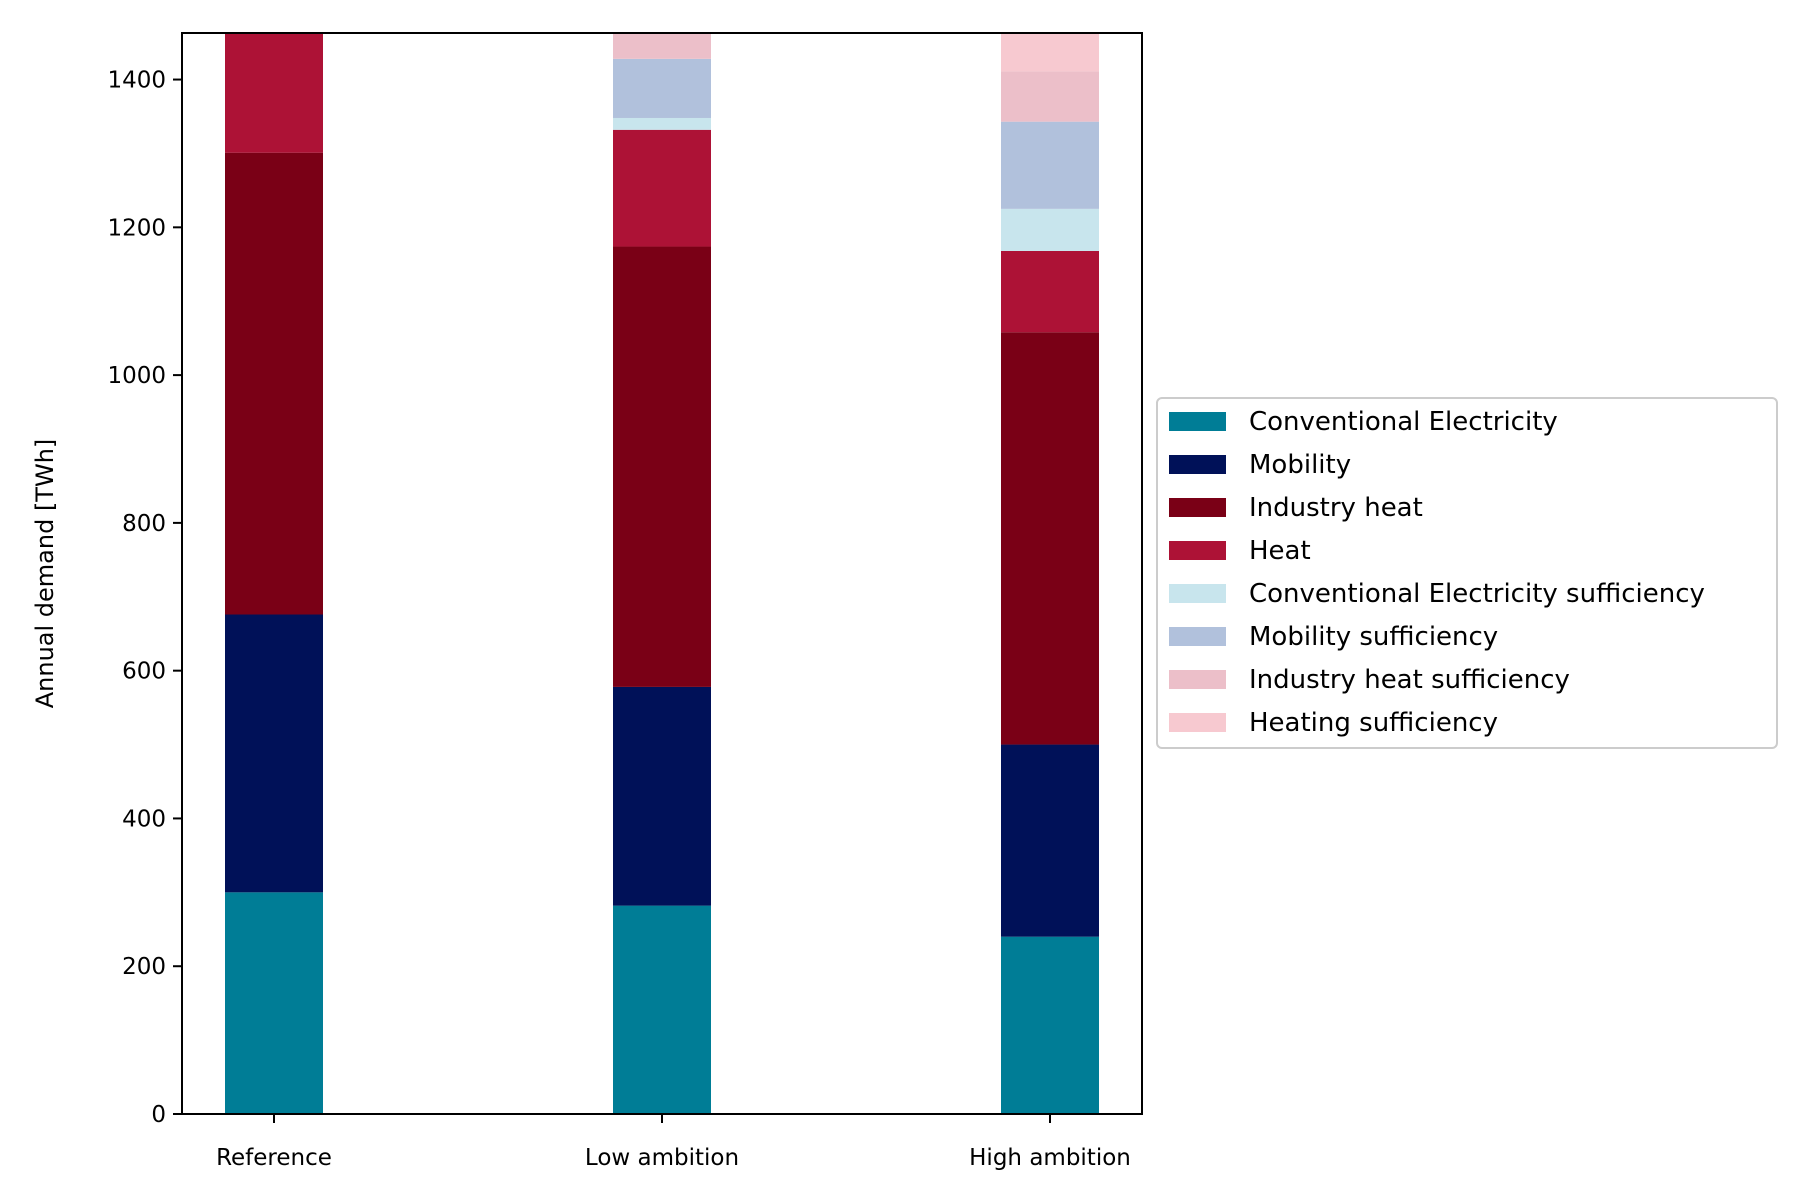 Image resolution: width=1800 pixels, height=1204 pixels. What do you see at coordinates (144, 819) in the screenshot?
I see `y-tick-label: 400` at bounding box center [144, 819].